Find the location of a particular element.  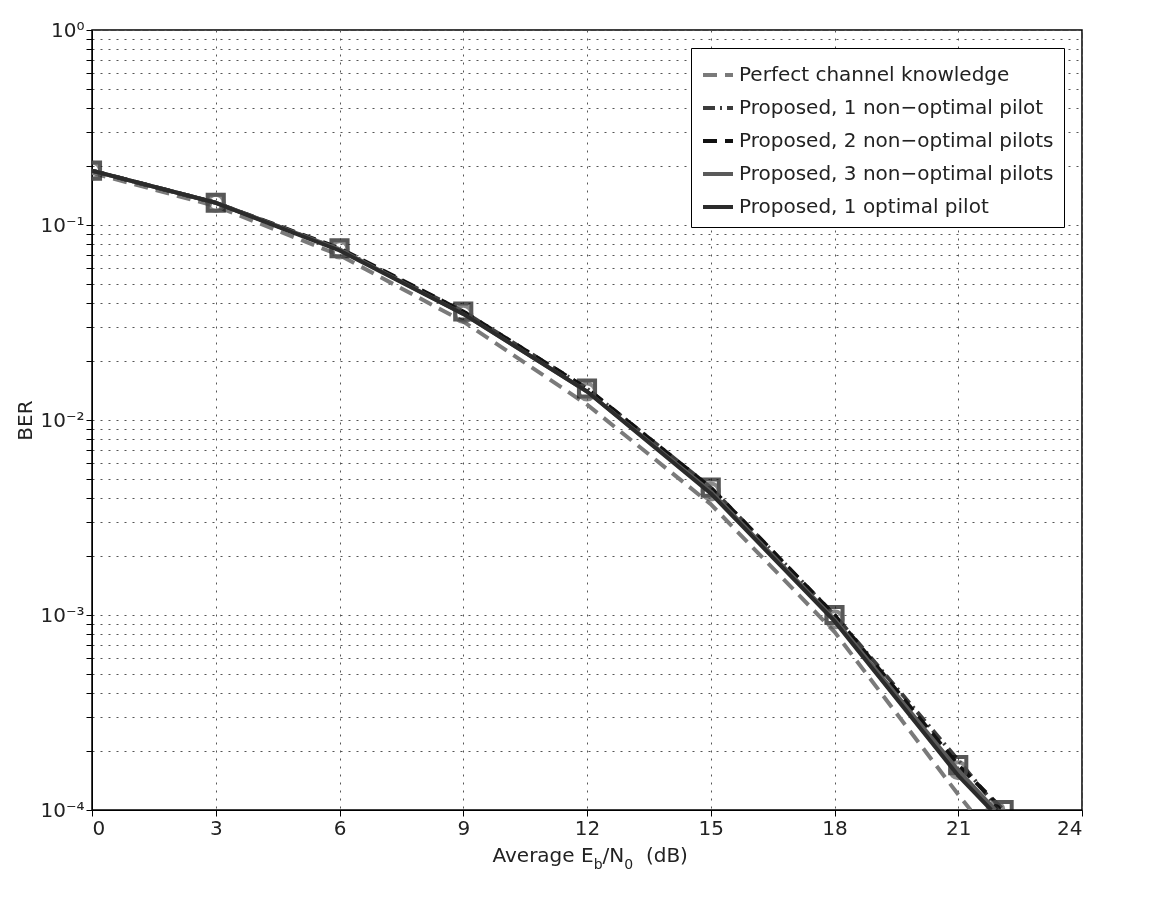

y-tick-label: 10⁰ is located at coordinates (68, 29).